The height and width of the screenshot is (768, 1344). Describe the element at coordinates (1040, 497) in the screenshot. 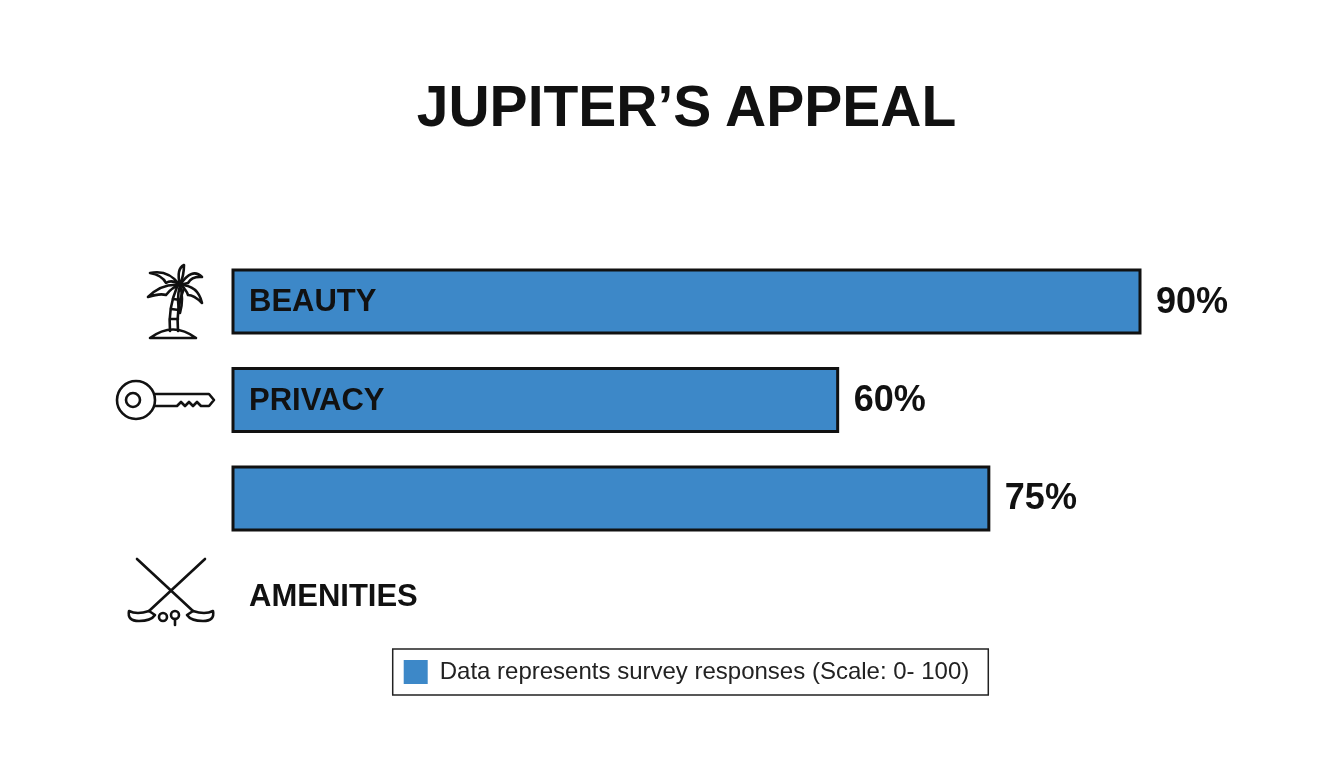

I see `data-label: 75%` at that location.